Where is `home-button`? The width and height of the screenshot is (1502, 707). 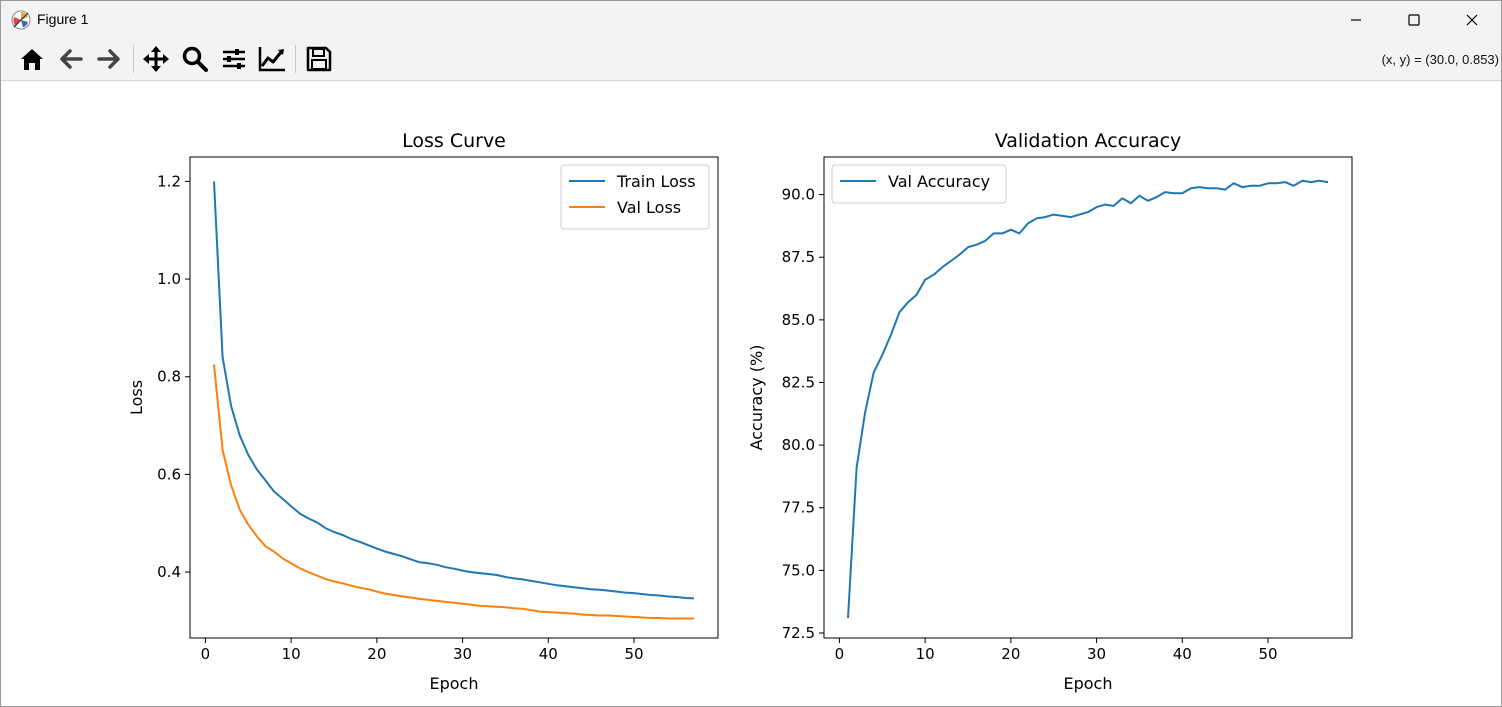
home-button is located at coordinates (32, 59).